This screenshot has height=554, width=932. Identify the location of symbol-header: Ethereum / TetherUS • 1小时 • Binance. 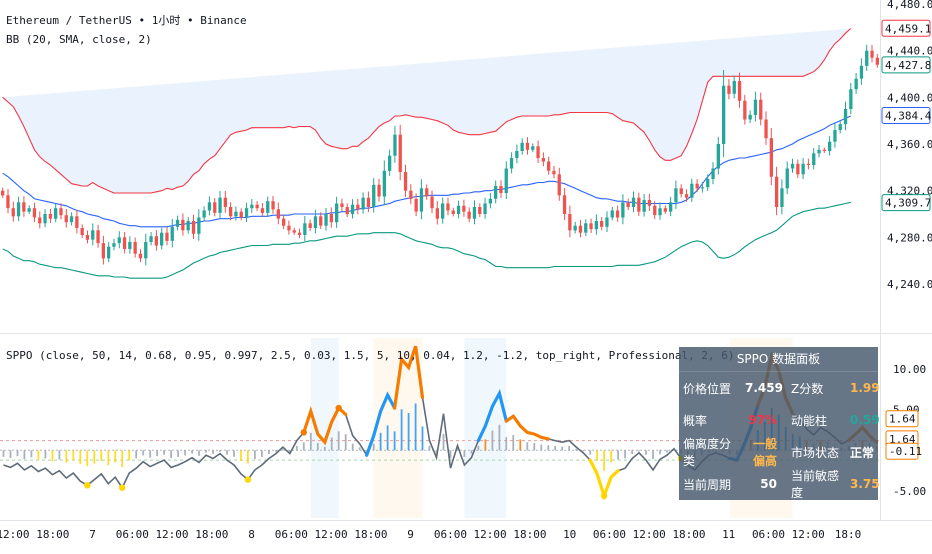
(126, 20).